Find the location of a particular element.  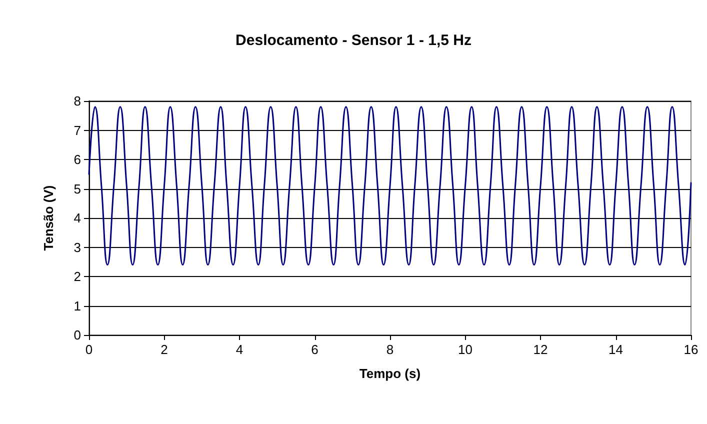

x-tick-label: 12 is located at coordinates (540, 349).